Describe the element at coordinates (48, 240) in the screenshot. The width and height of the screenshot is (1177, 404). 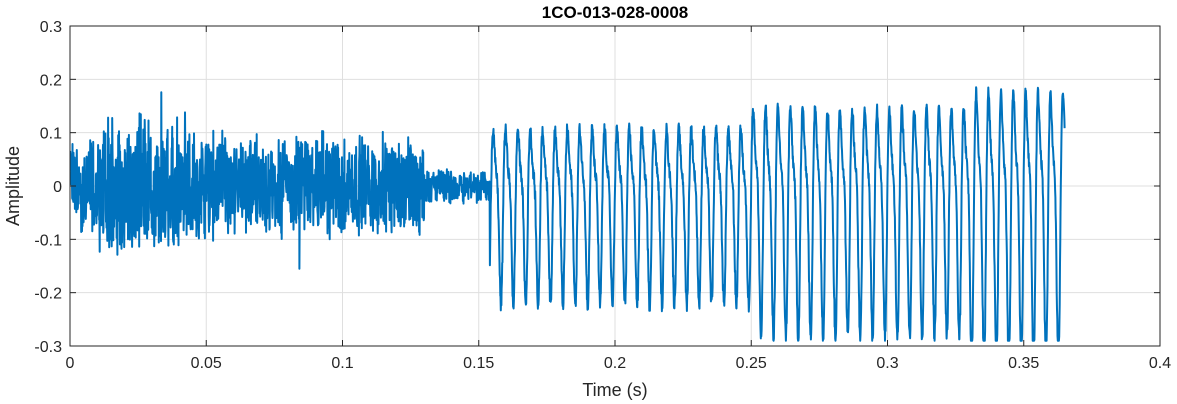
I see `y-tick-label: -0.1` at that location.